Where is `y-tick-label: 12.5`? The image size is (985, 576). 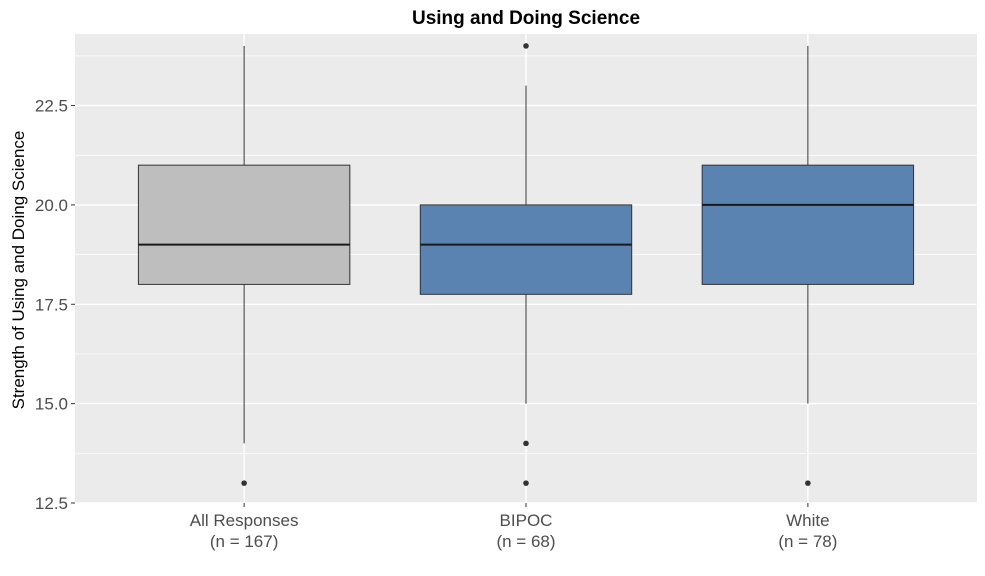
y-tick-label: 12.5 is located at coordinates (51, 503).